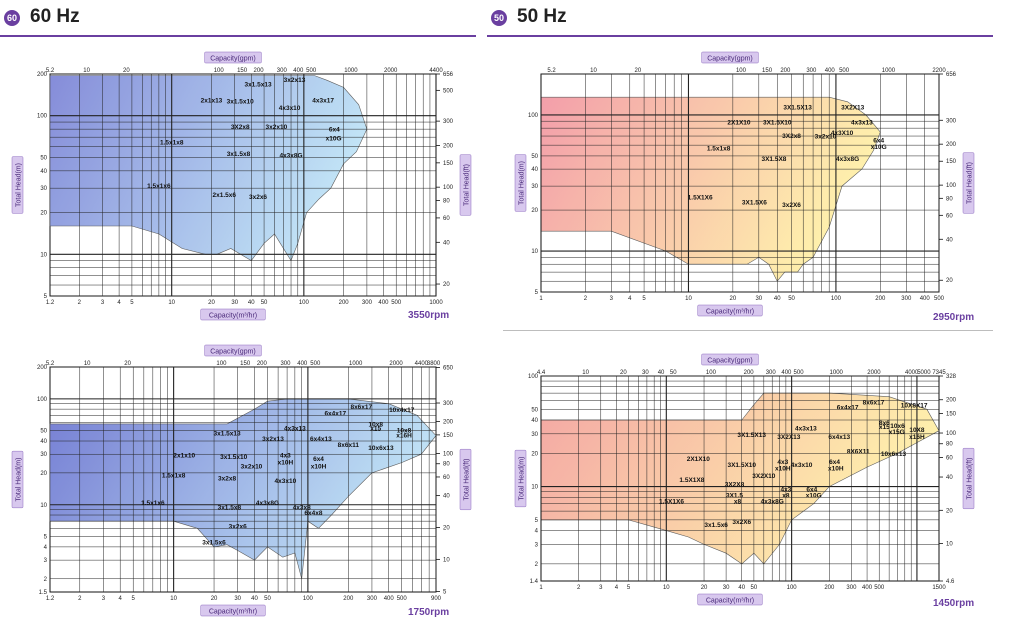 The height and width of the screenshot is (621, 1024). I want to click on x-tick-label: 3, so click(612, 299).